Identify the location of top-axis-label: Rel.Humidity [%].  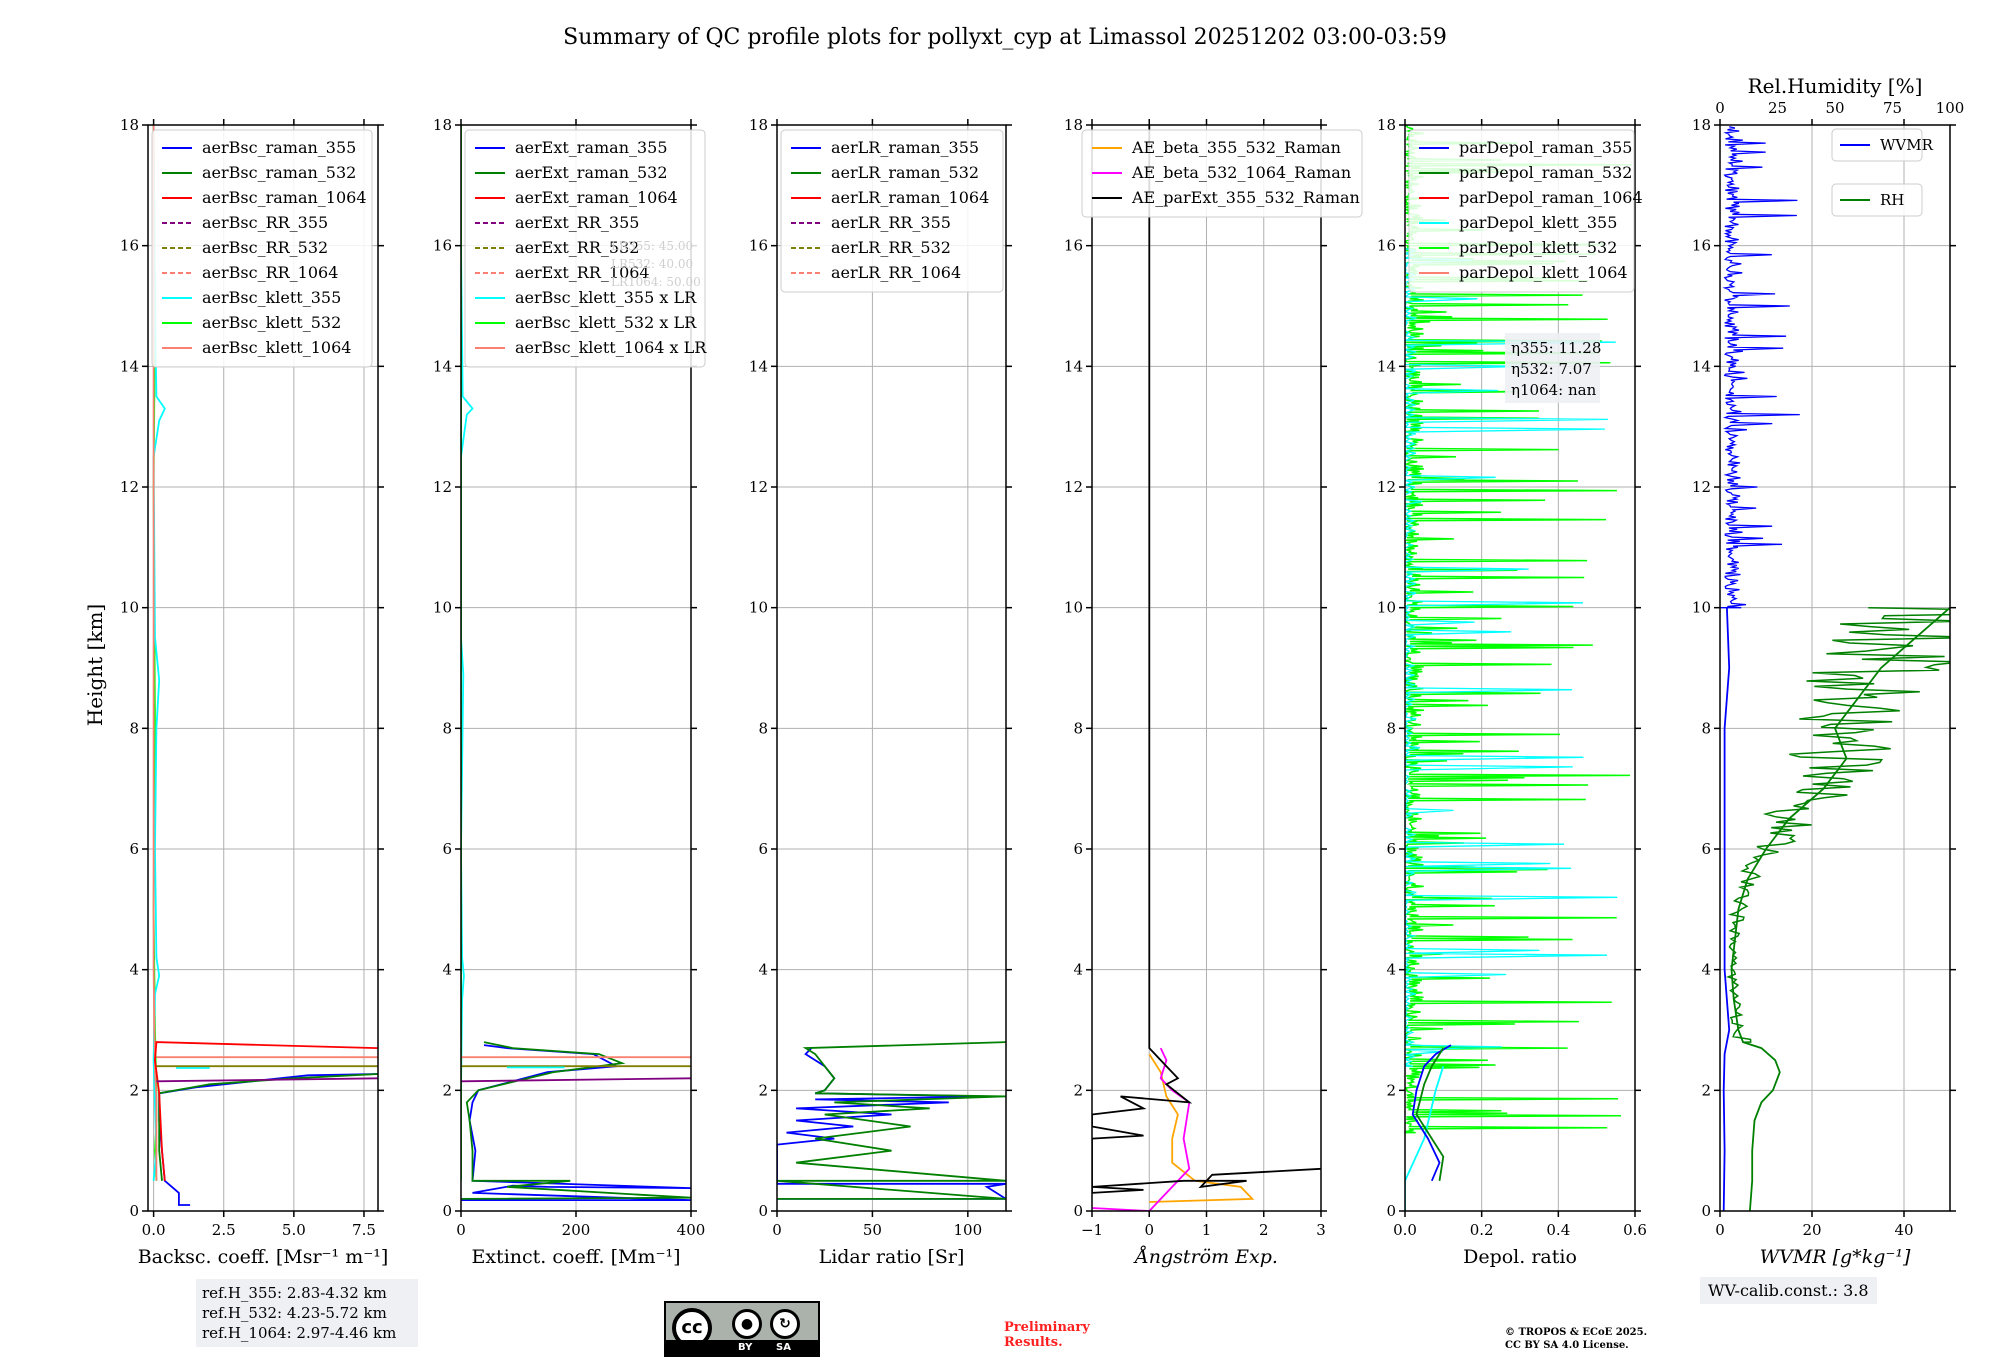
(1835, 86).